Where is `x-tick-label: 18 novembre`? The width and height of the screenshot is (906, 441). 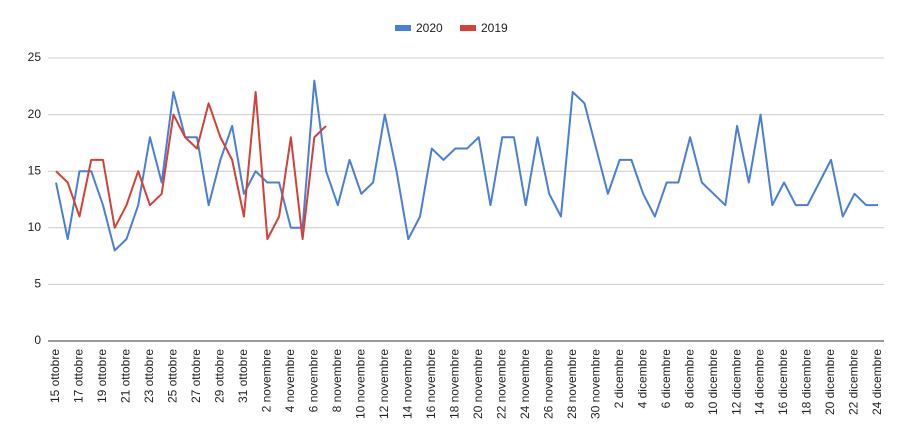
x-tick-label: 18 novembre is located at coordinates (454, 384).